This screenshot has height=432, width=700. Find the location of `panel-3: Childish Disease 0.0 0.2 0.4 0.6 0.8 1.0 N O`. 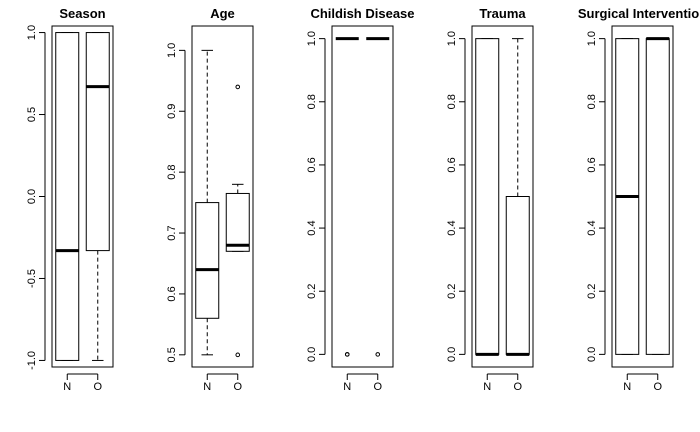

panel-3: Childish Disease 0.0 0.2 0.4 0.6 0.8 1.0 N O is located at coordinates (360, 199).